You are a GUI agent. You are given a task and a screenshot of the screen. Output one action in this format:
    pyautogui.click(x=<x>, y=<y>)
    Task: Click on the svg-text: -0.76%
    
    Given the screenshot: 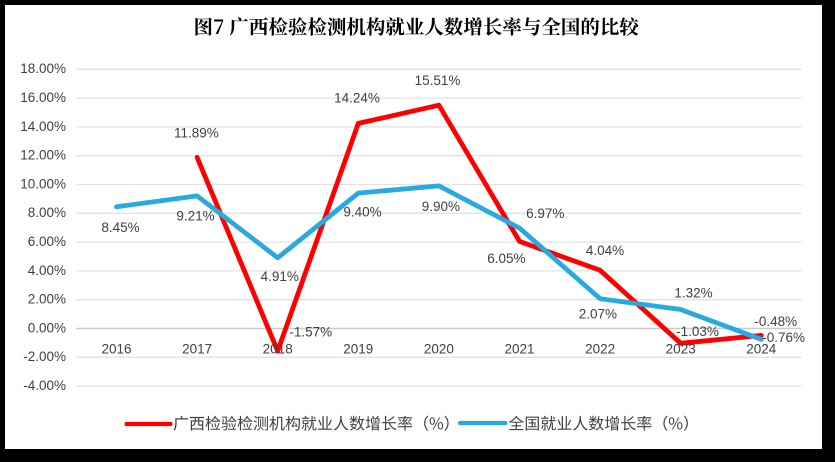 What is the action you would take?
    pyautogui.click(x=783, y=337)
    